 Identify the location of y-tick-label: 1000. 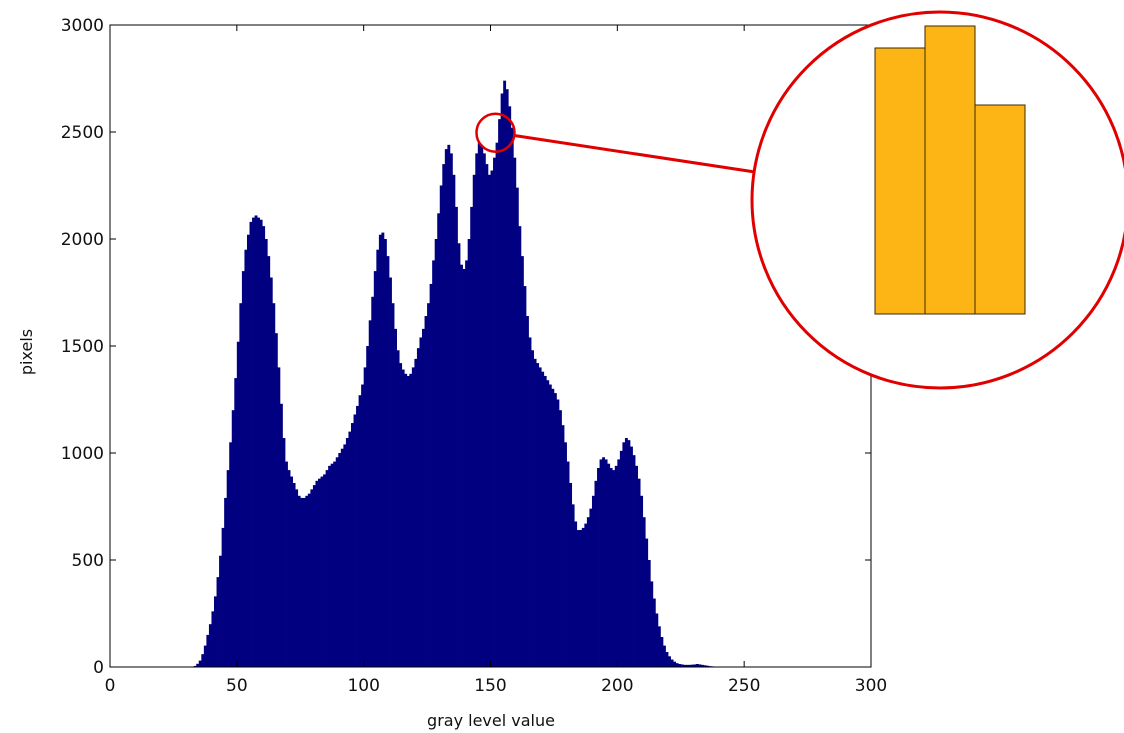
(82, 454).